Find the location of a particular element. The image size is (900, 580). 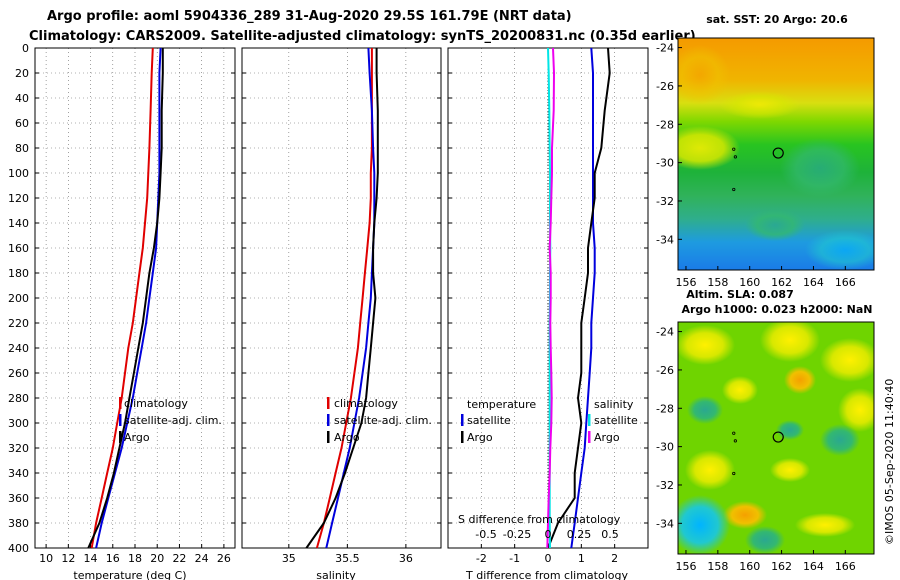

difference-top-tick-labels: -0.5 -0.25 0 0.25 0.5 is located at coordinates (546, 534).